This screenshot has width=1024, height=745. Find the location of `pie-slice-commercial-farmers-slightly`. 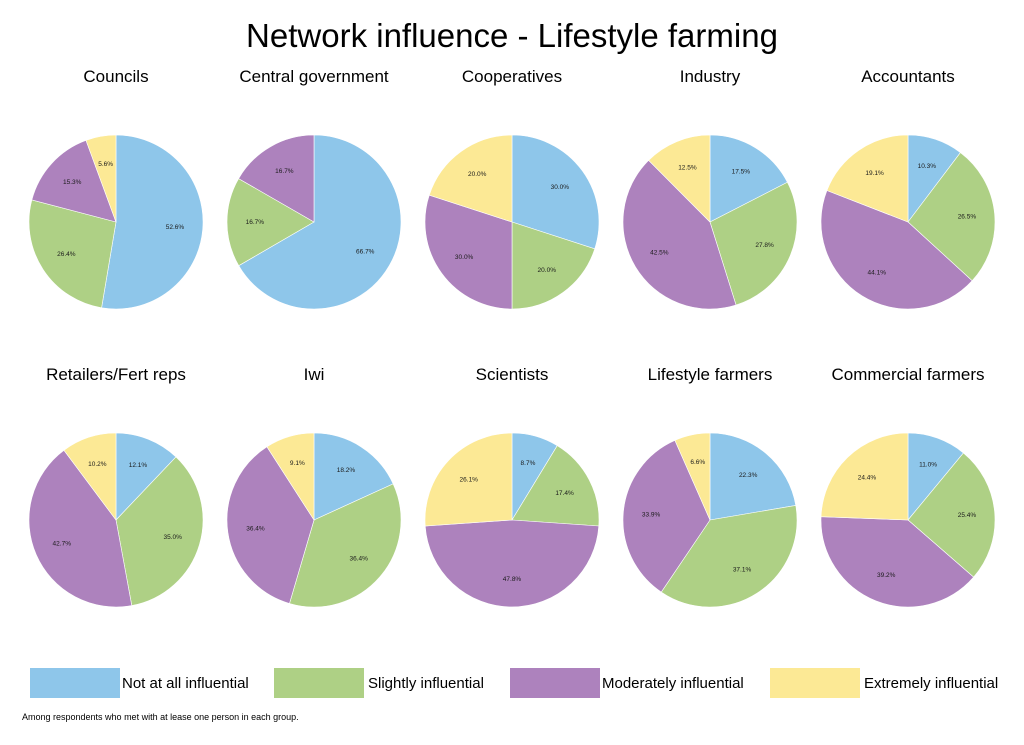

pie-slice-commercial-farmers-slightly is located at coordinates (951, 515).